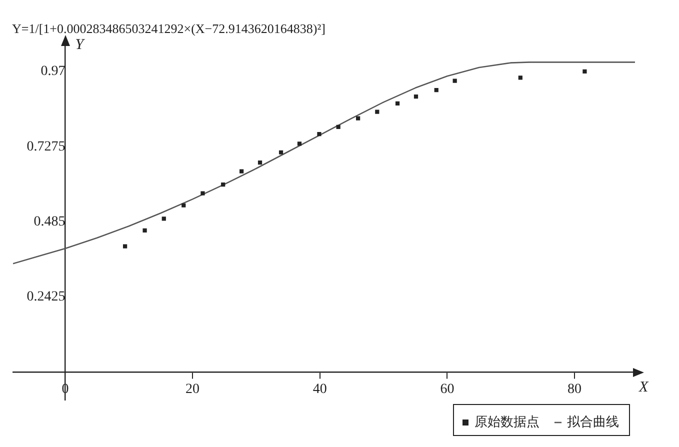 The image size is (679, 447). I want to click on y-tick-label: 0.485, so click(50, 222).